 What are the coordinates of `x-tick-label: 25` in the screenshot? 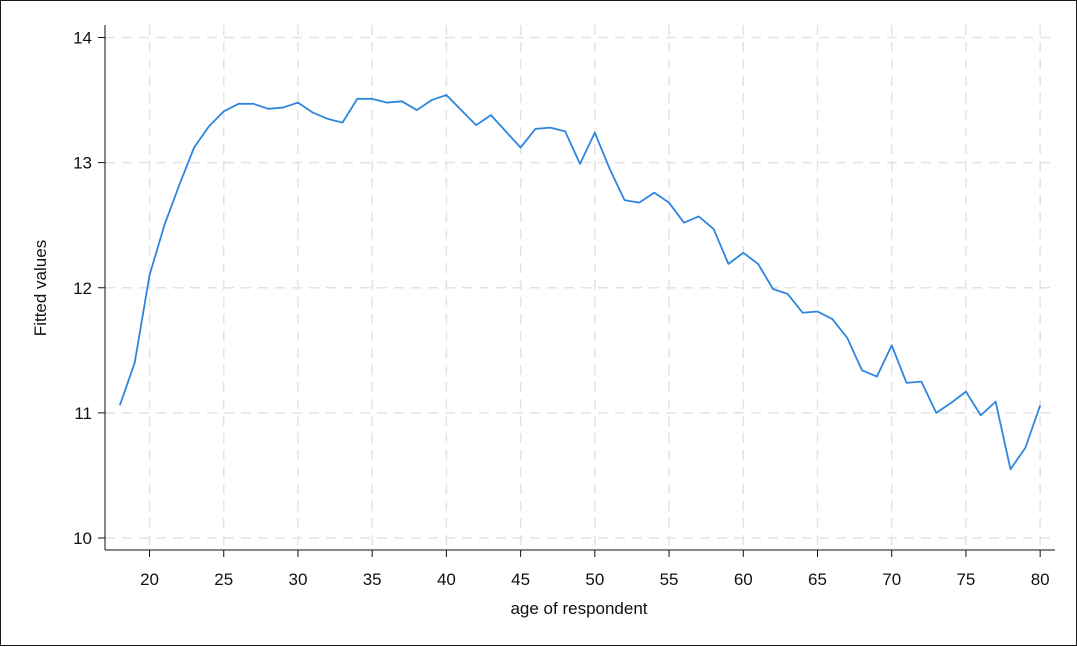 It's located at (223, 579).